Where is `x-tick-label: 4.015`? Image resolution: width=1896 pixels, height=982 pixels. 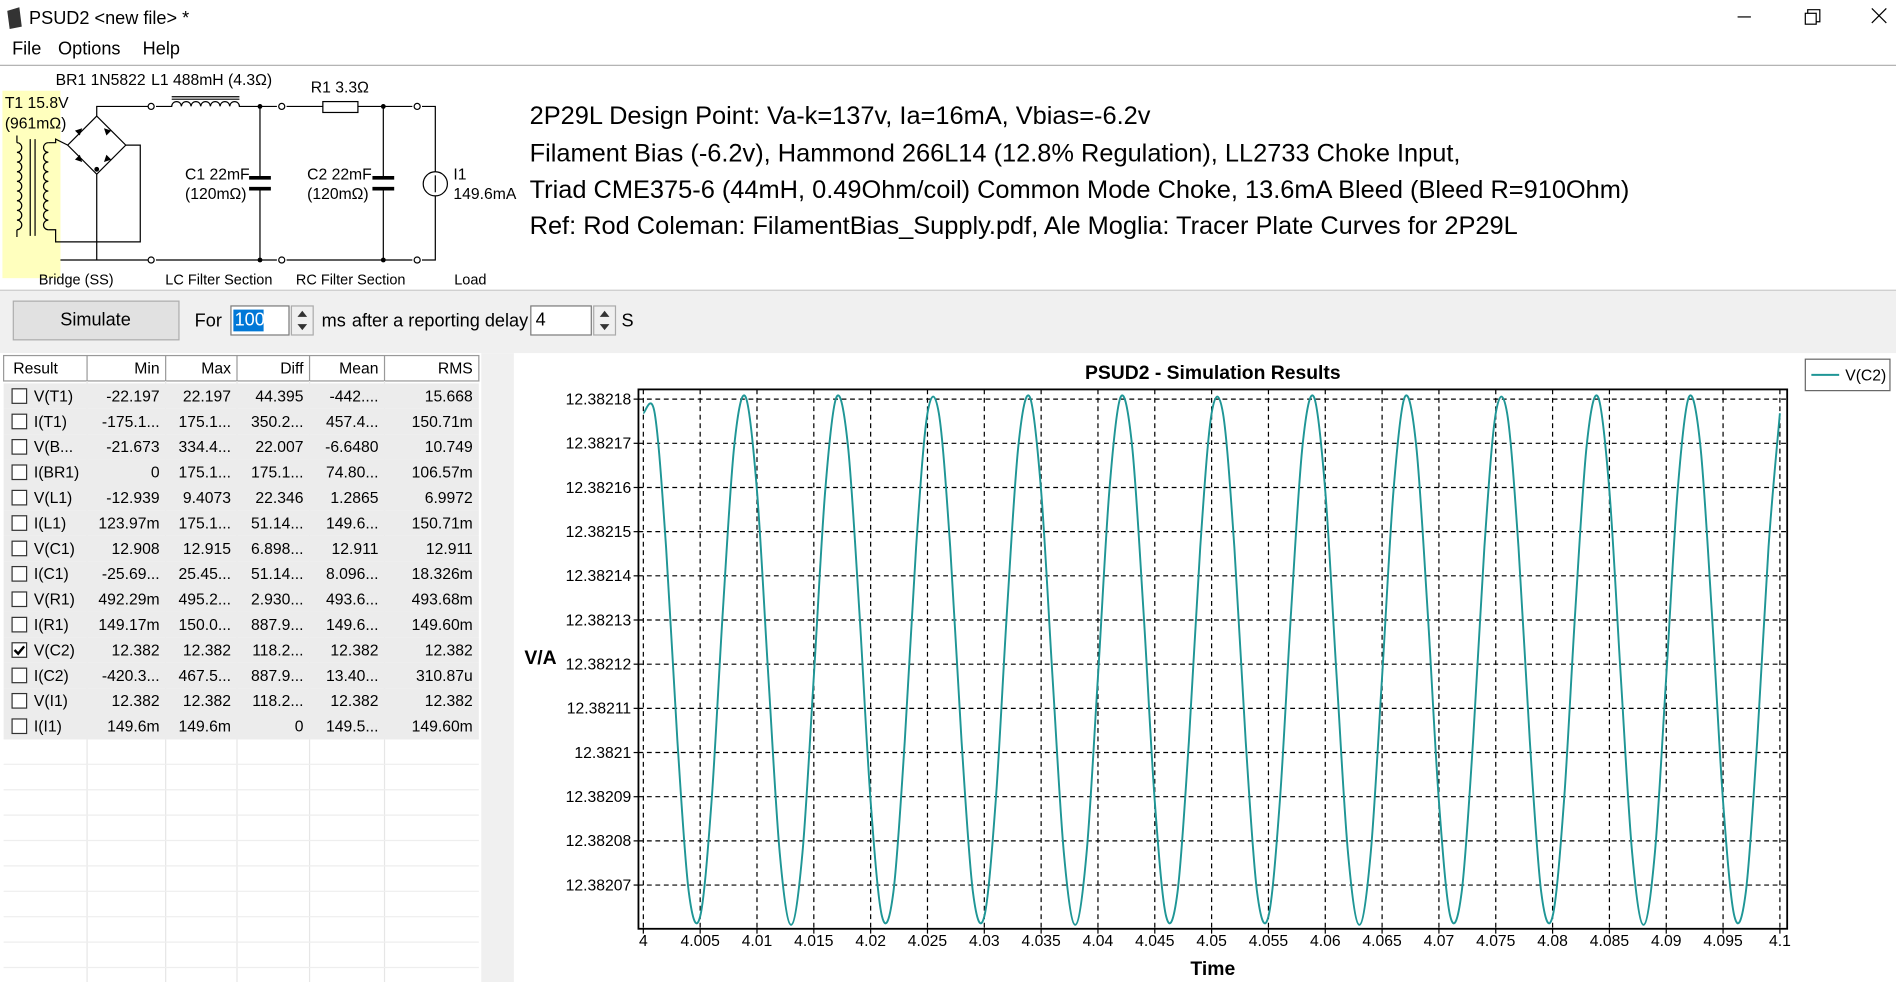
x-tick-label: 4.015 is located at coordinates (814, 941).